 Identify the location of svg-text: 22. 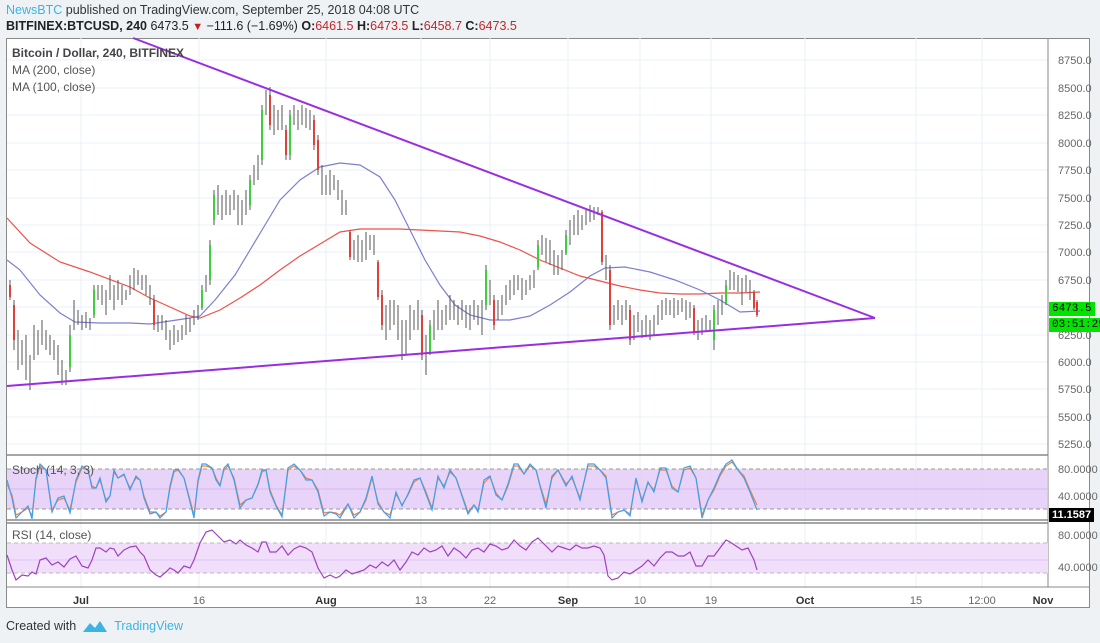
(490, 601).